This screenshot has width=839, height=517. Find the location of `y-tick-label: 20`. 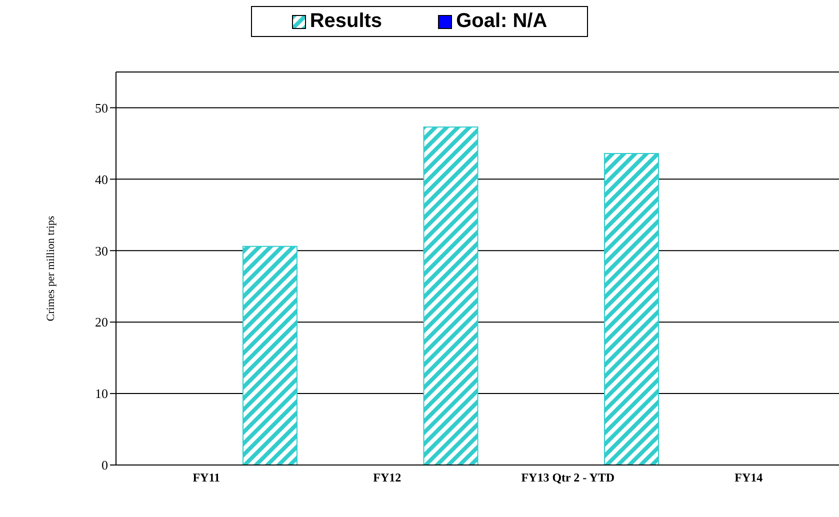

y-tick-label: 20 is located at coordinates (101, 322).